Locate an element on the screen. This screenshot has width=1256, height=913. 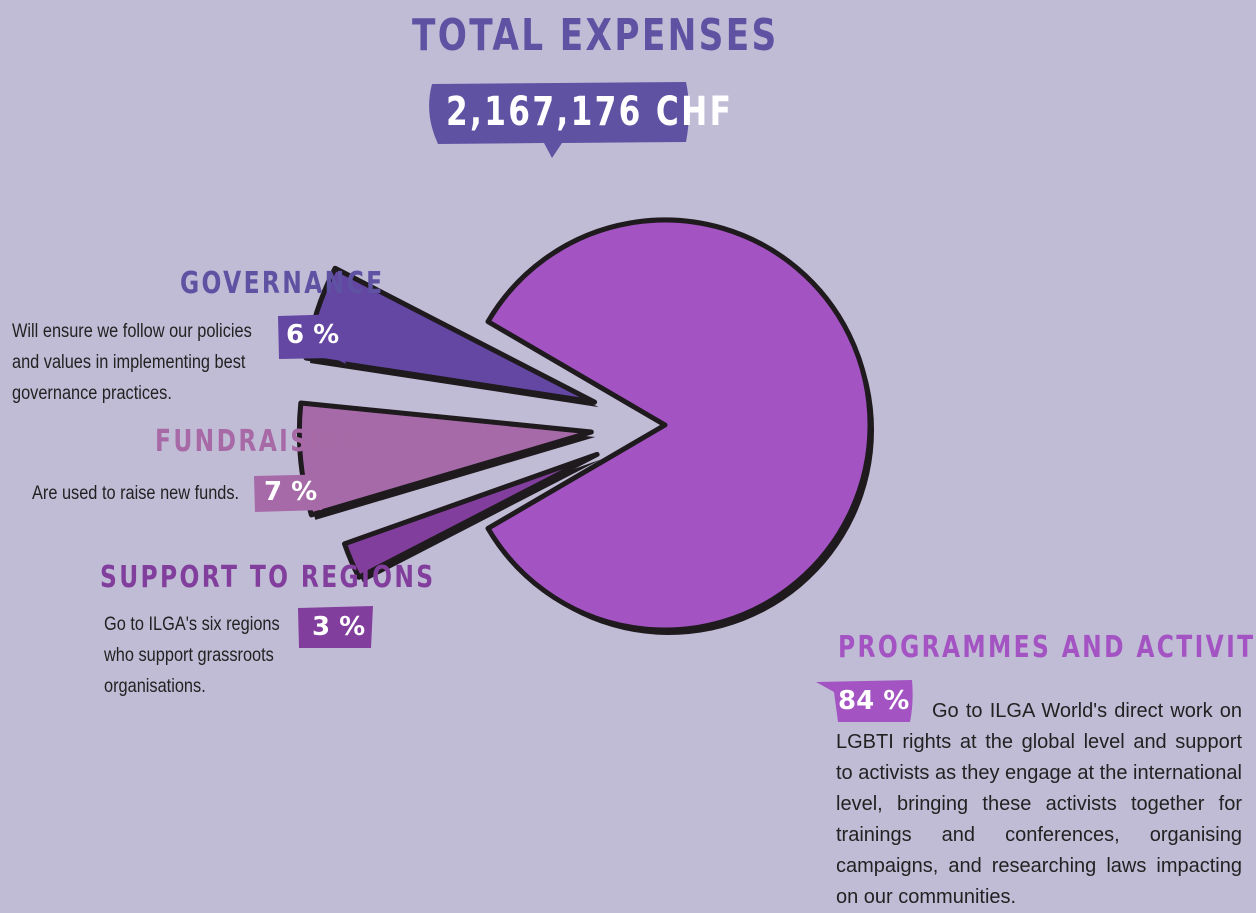
fundraising-percent: 7 % is located at coordinates (291, 492).